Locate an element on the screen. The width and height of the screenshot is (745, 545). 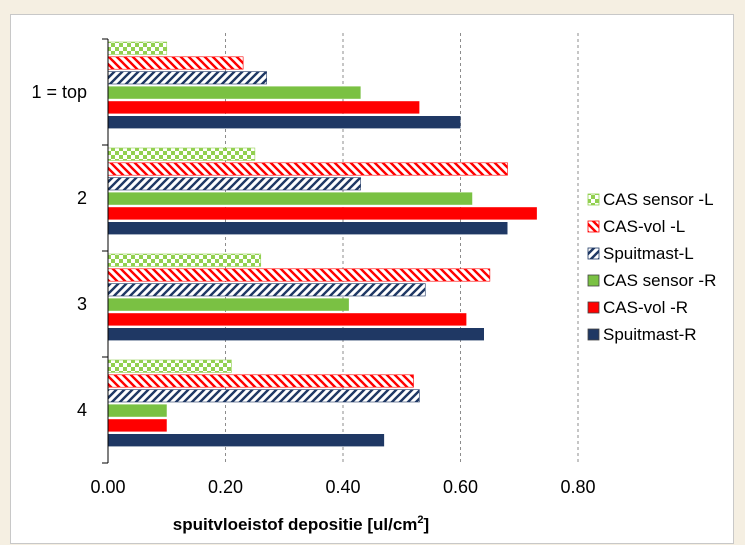
axes is located at coordinates (105, 251).